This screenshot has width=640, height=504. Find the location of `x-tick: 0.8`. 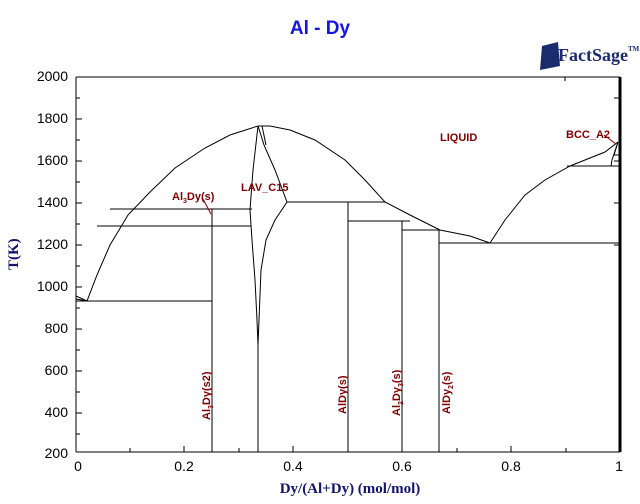

x-tick: 0.8 is located at coordinates (511, 466).